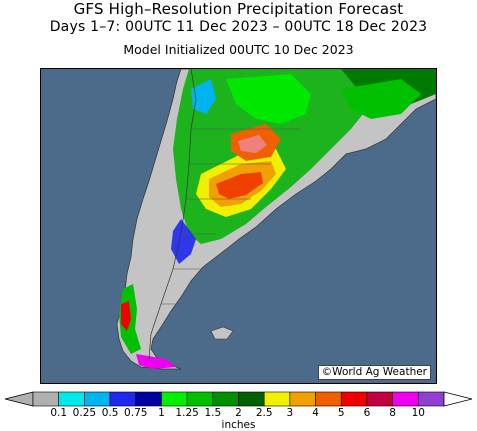 This screenshot has width=477, height=431. Describe the element at coordinates (381, 99) in the screenshot. I see `rain-zone-green-north-east` at that location.